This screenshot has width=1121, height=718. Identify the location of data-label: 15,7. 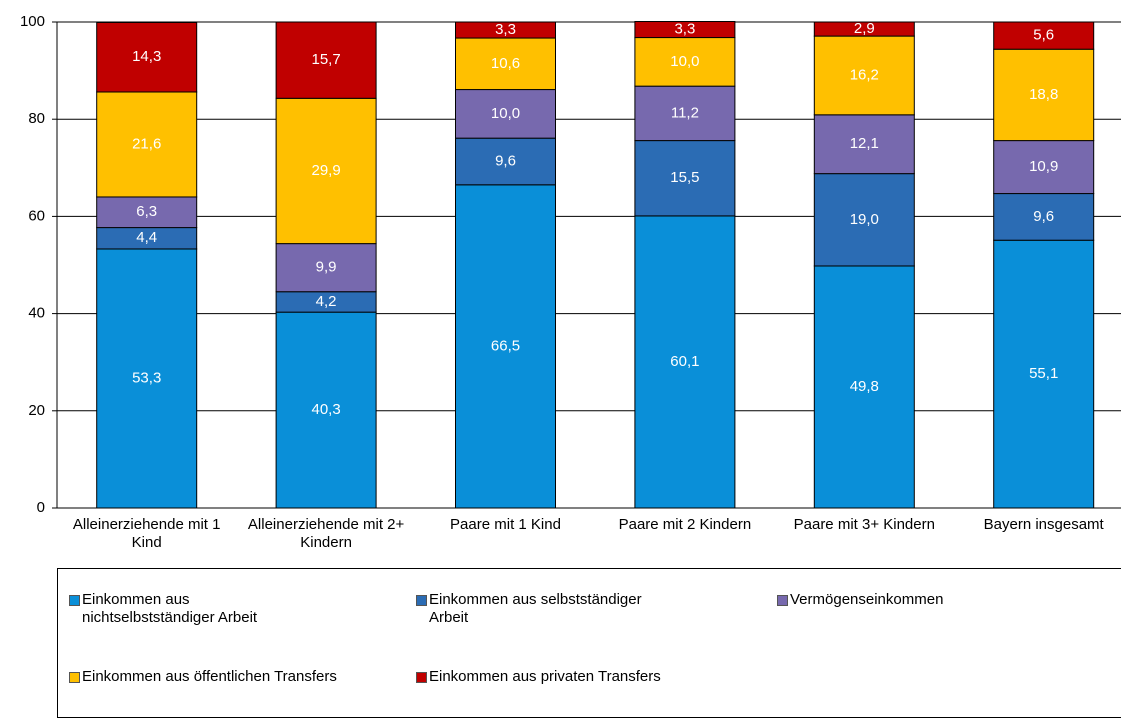
(325, 59).